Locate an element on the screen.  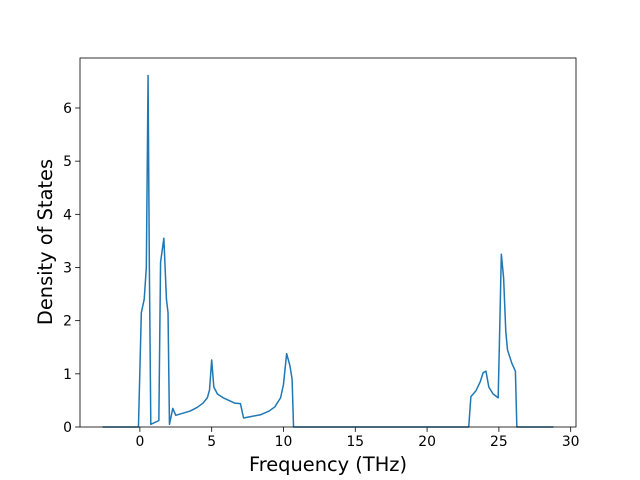
x-tick-label: 15 is located at coordinates (355, 442).